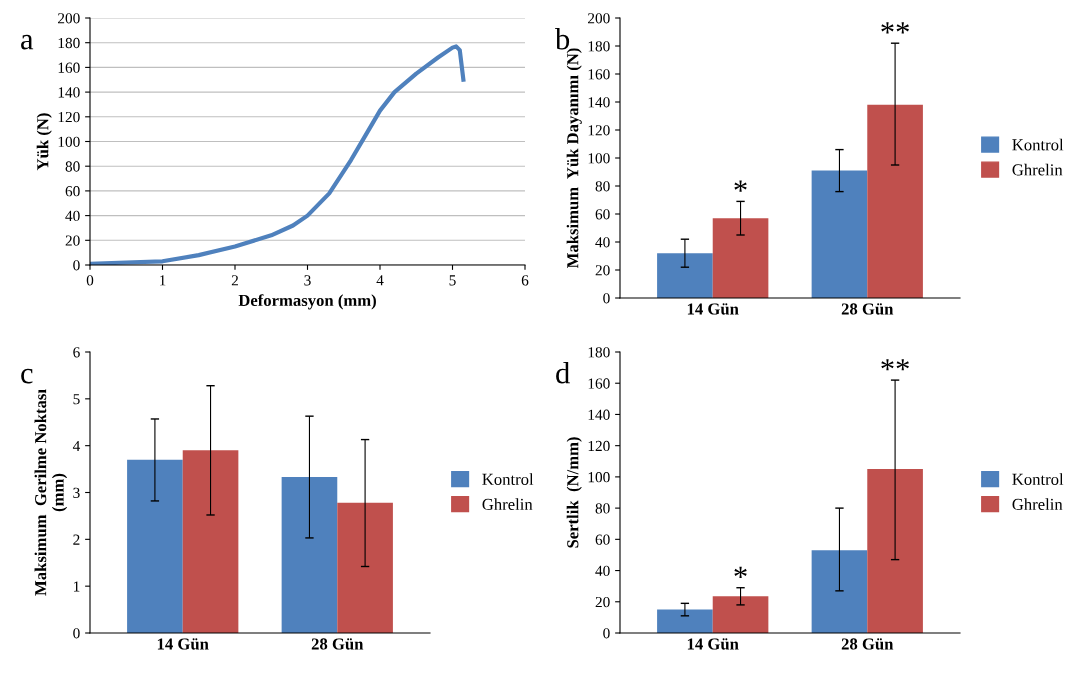  What do you see at coordinates (307, 280) in the screenshot?
I see `x-tick-label: 3` at bounding box center [307, 280].